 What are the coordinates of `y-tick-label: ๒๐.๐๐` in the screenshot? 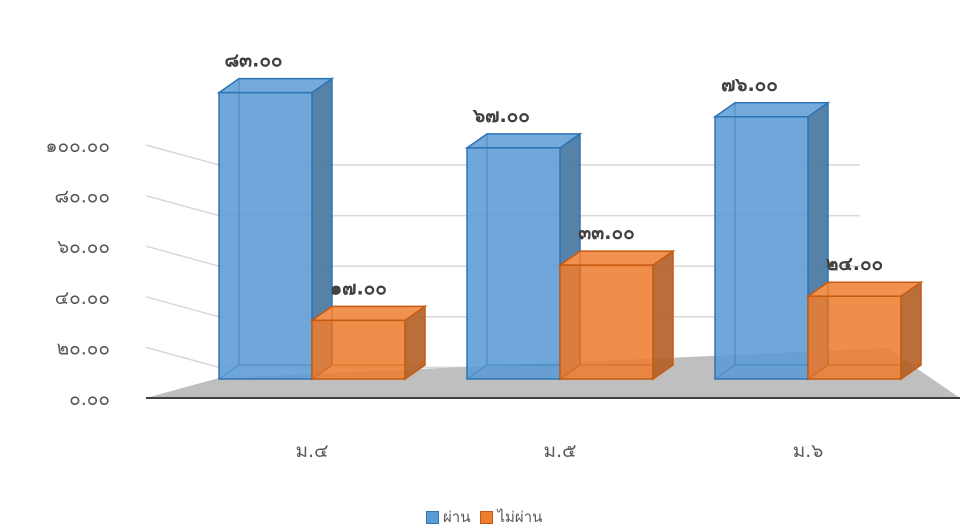 It's located at (83, 348).